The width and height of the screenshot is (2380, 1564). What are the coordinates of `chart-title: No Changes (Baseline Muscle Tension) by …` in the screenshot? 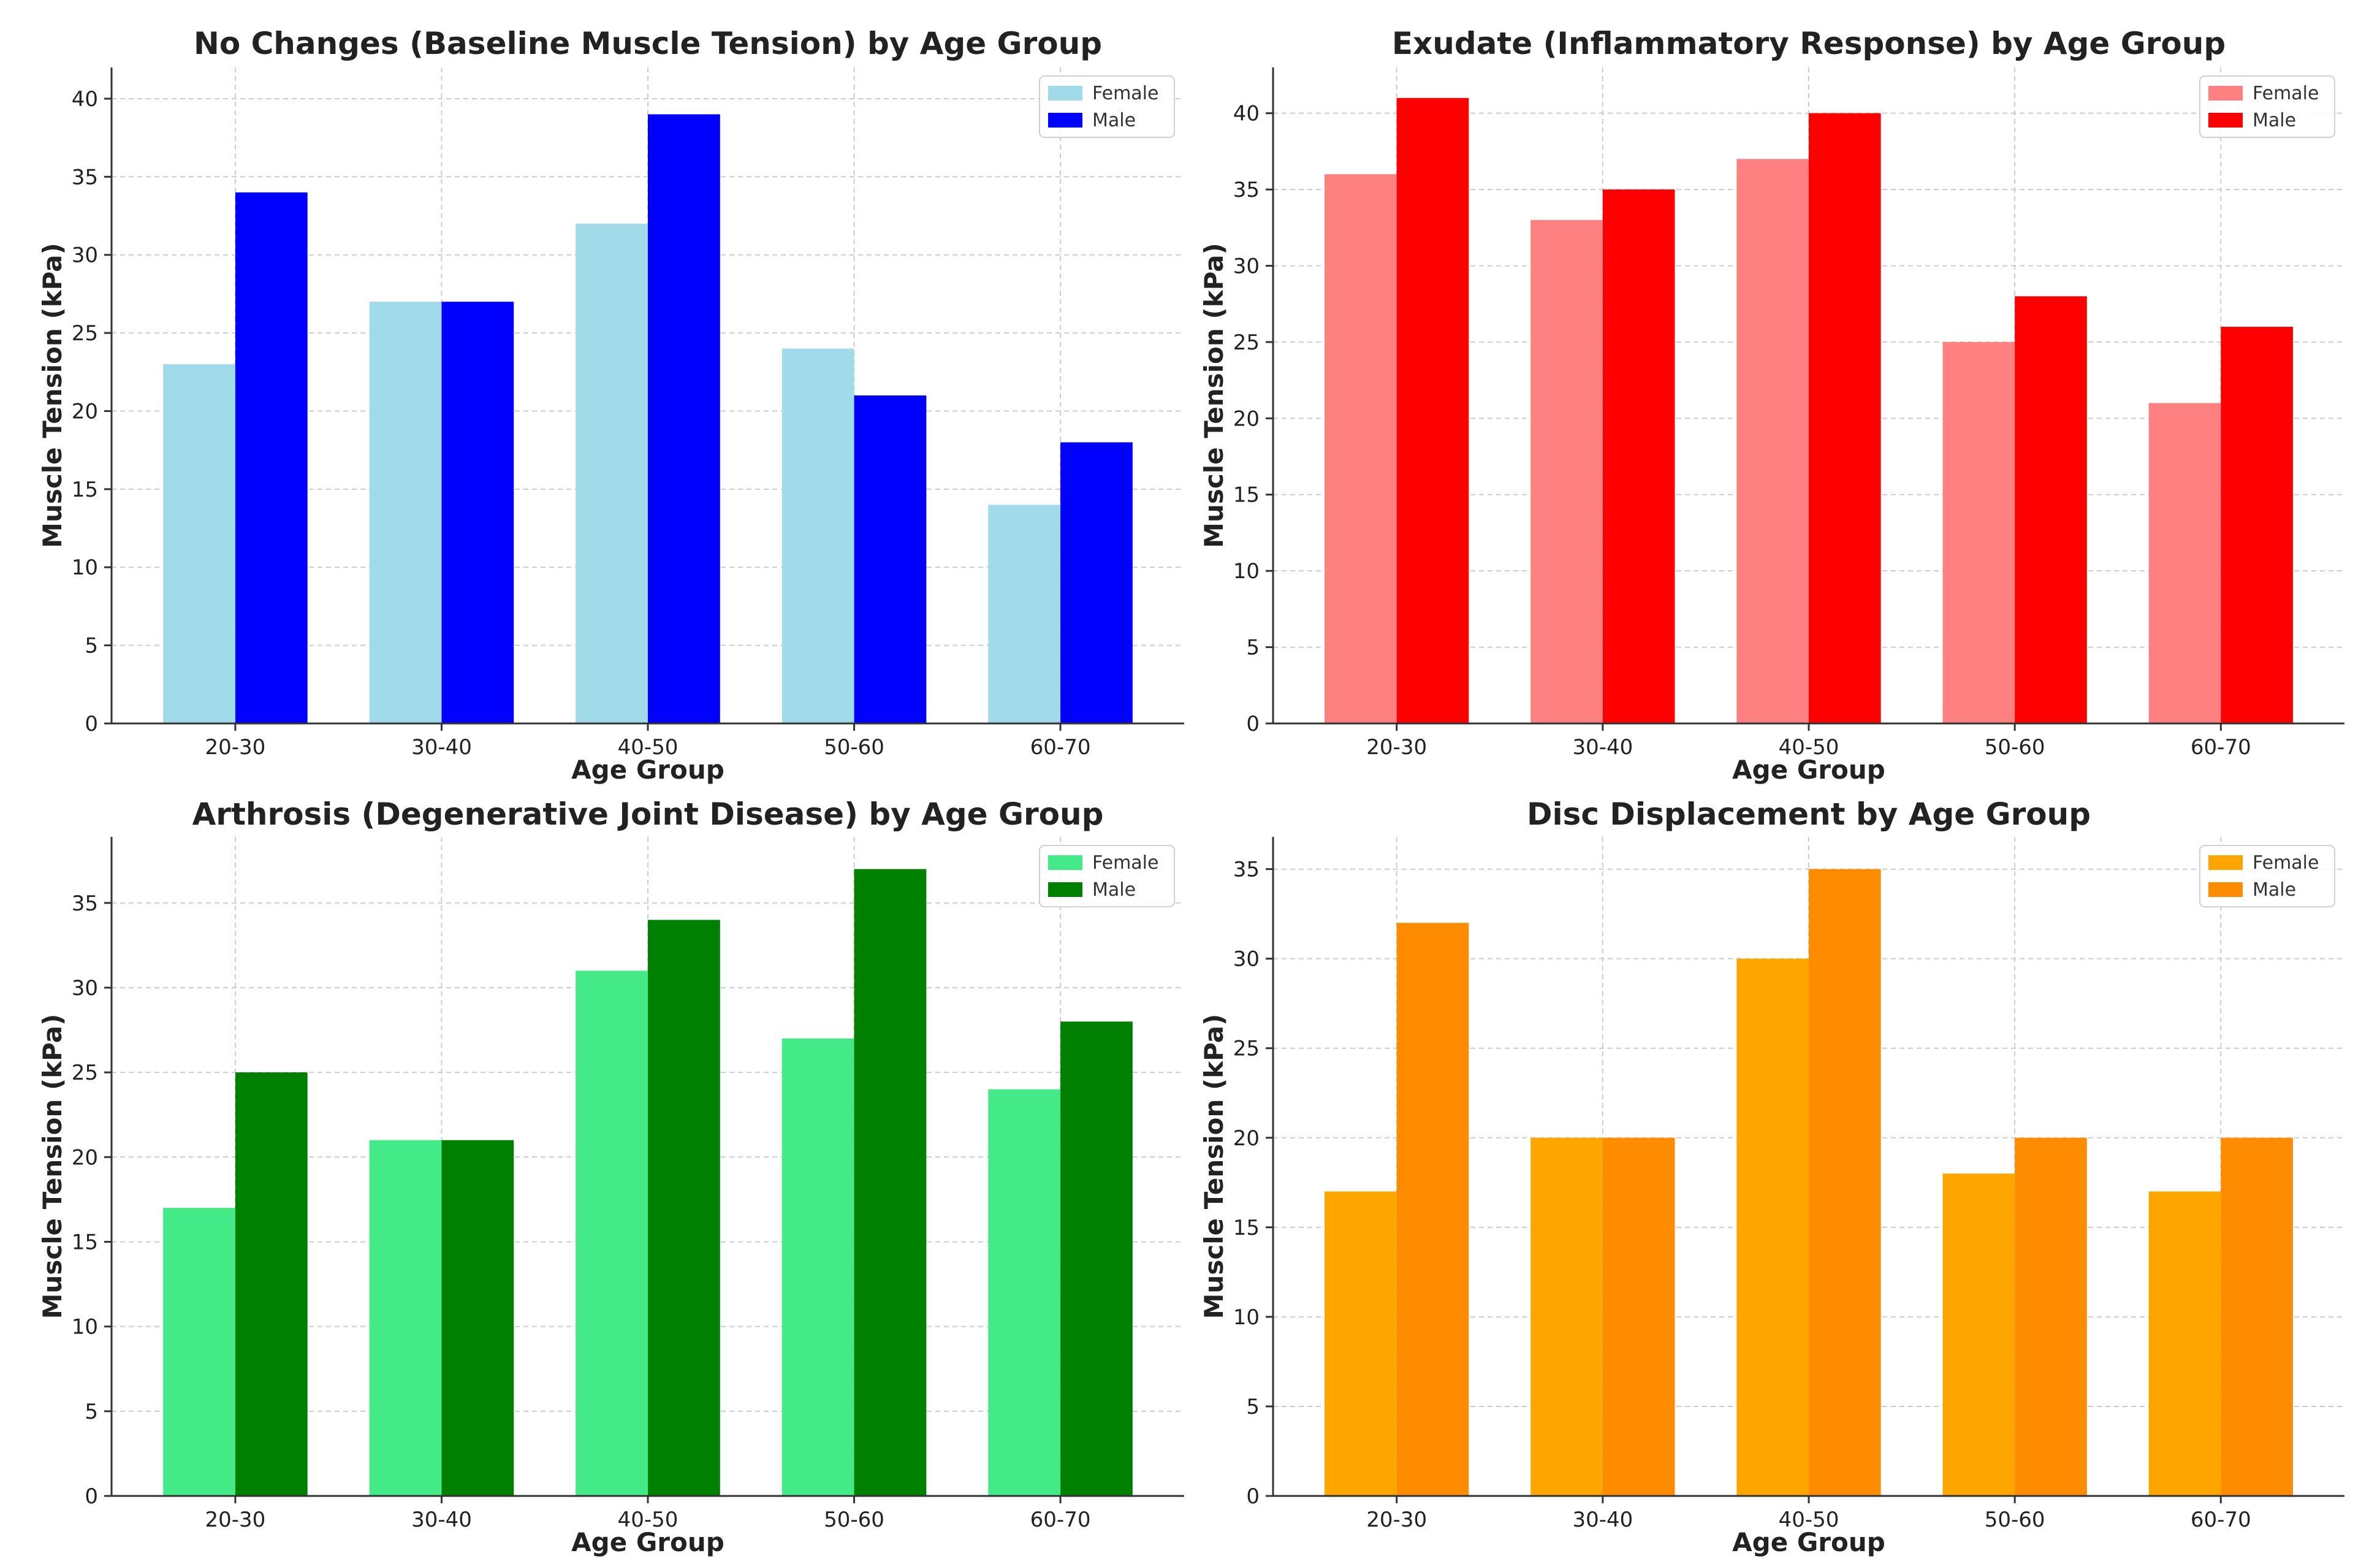 It's located at (648, 43).